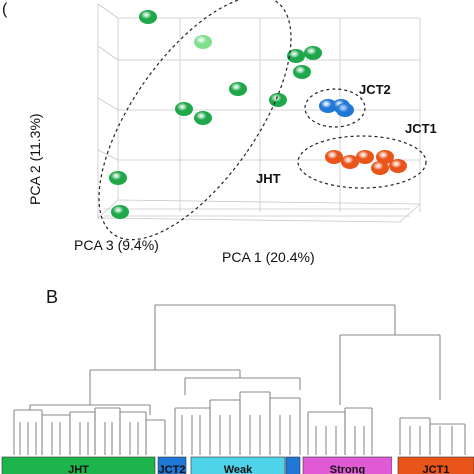 Image resolution: width=474 pixels, height=474 pixels. What do you see at coordinates (347, 469) in the screenshot?
I see `group-segment-label: Strong` at bounding box center [347, 469].